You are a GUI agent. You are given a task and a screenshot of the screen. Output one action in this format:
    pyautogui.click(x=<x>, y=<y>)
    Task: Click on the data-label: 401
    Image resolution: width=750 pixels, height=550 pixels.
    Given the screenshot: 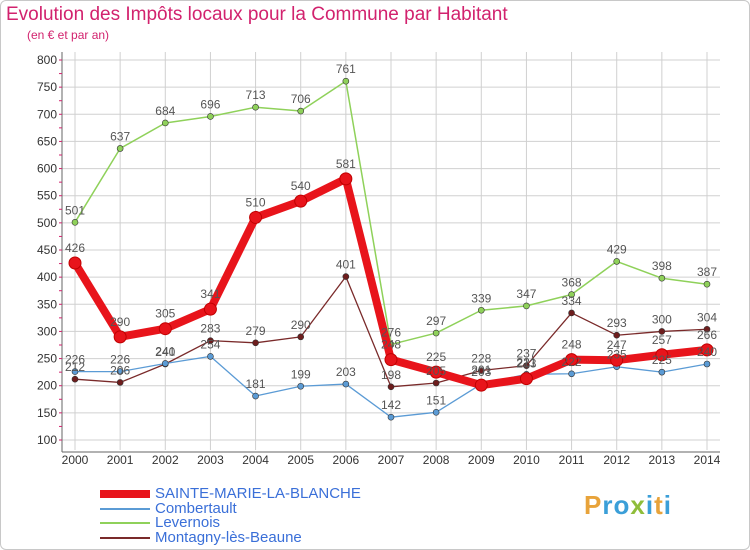 What is the action you would take?
    pyautogui.click(x=346, y=265)
    